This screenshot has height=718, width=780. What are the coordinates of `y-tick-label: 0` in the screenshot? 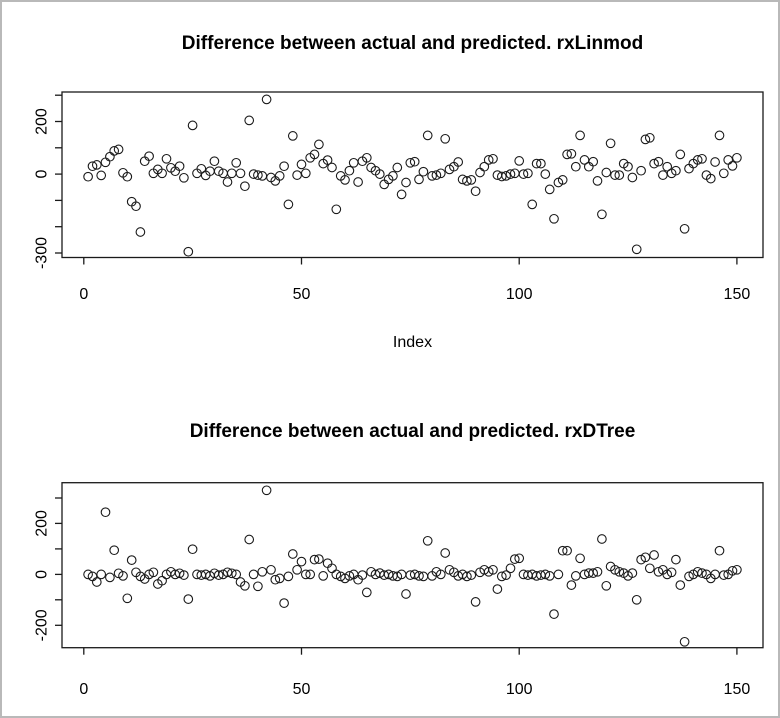 It's located at (42, 574).